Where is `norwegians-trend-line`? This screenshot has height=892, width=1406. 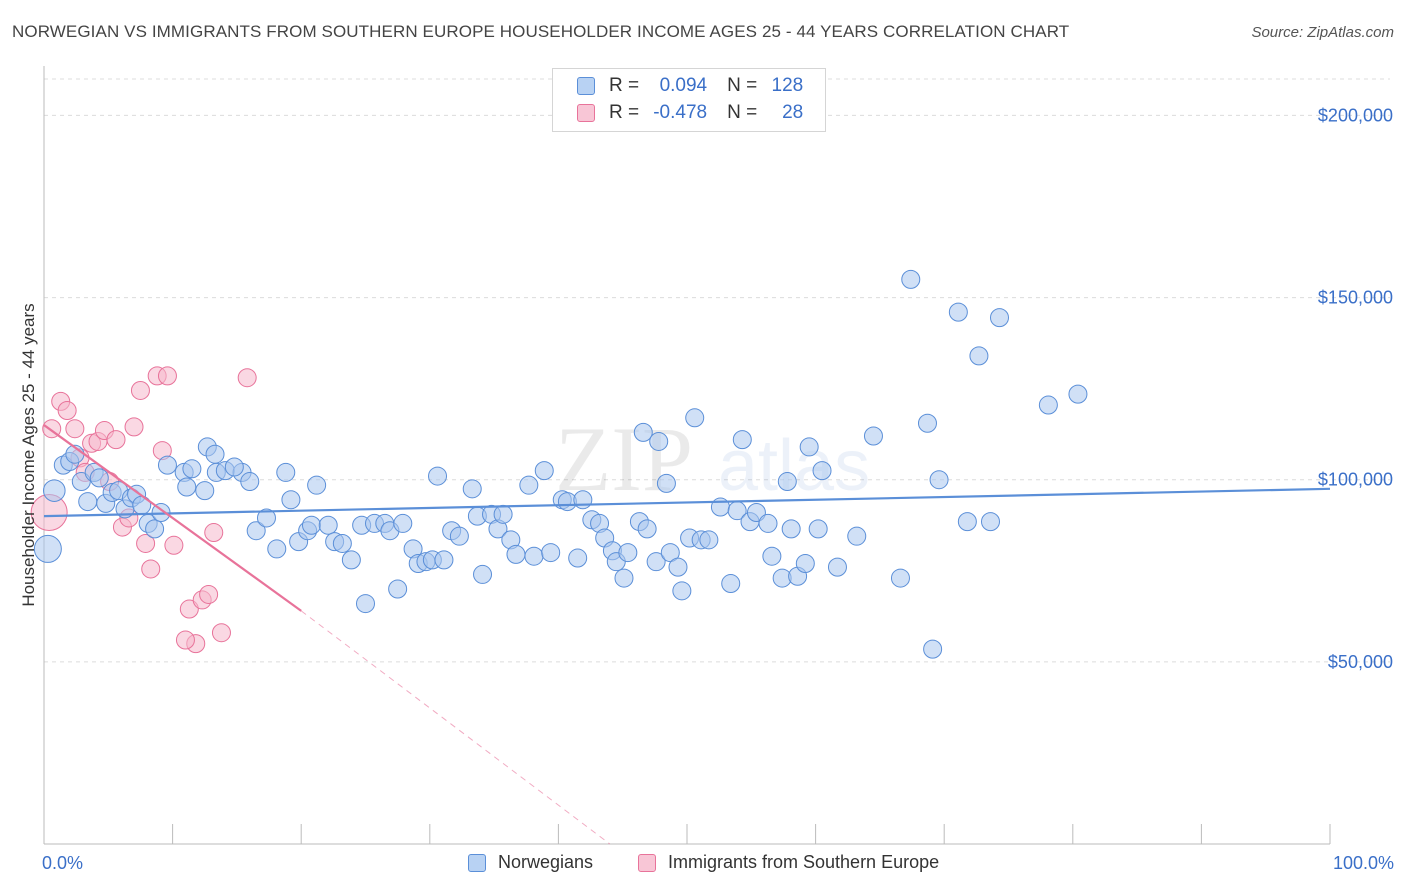 norwegians-trend-line is located at coordinates (687, 502).